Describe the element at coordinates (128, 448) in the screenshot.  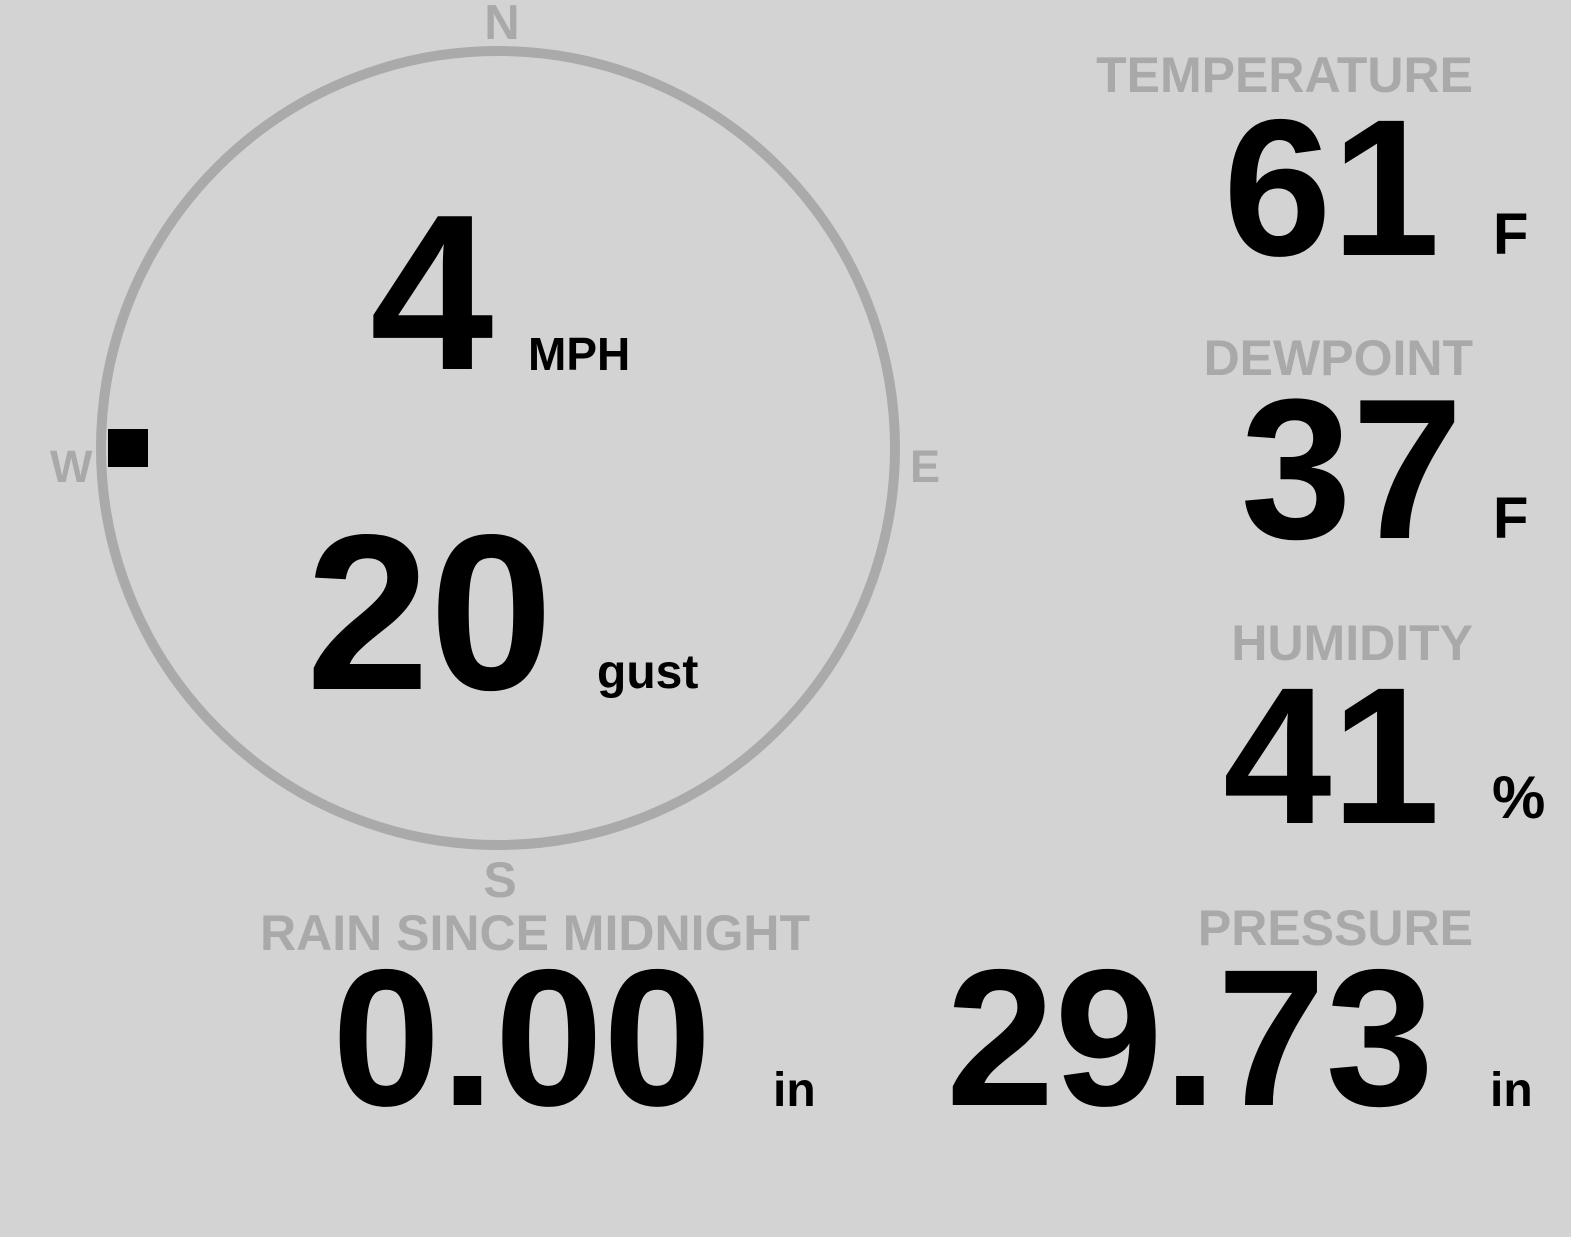
I see `wind-direction-marker` at that location.